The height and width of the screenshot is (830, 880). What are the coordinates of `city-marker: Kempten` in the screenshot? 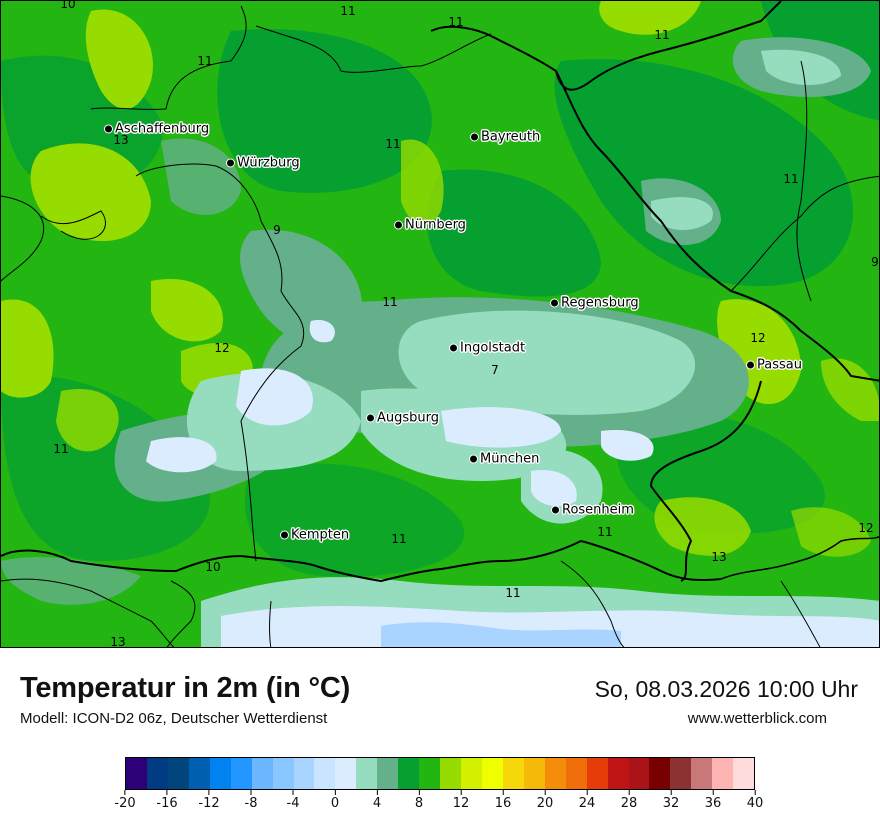 It's located at (314, 535).